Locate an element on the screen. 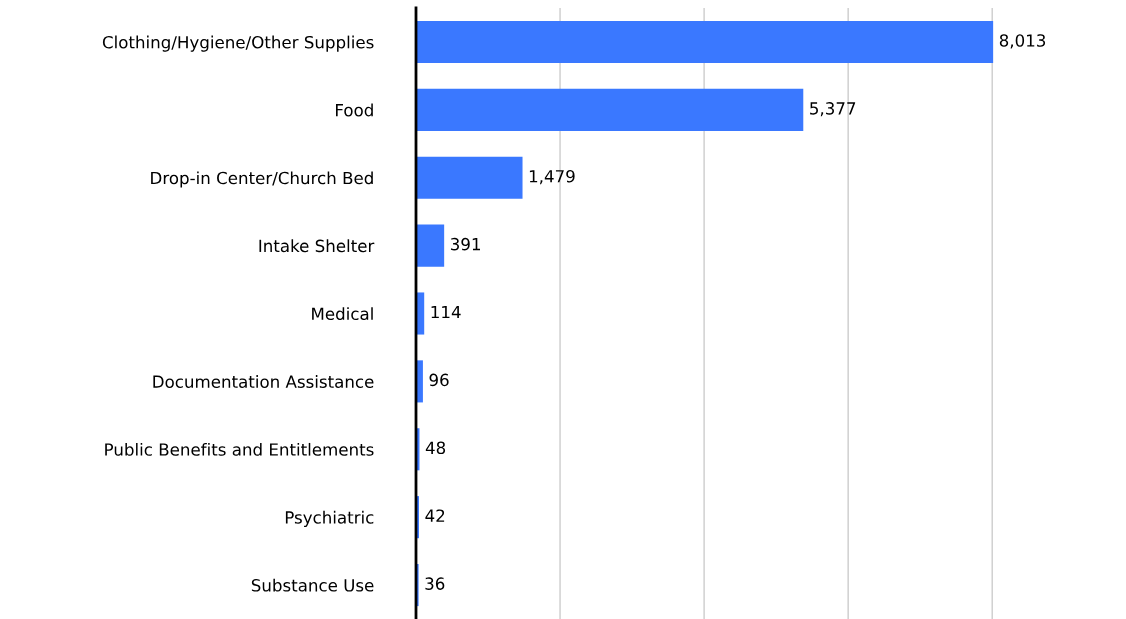 The image size is (1126, 619). y-tick-label: Public Benefits and Entitlements is located at coordinates (239, 449).